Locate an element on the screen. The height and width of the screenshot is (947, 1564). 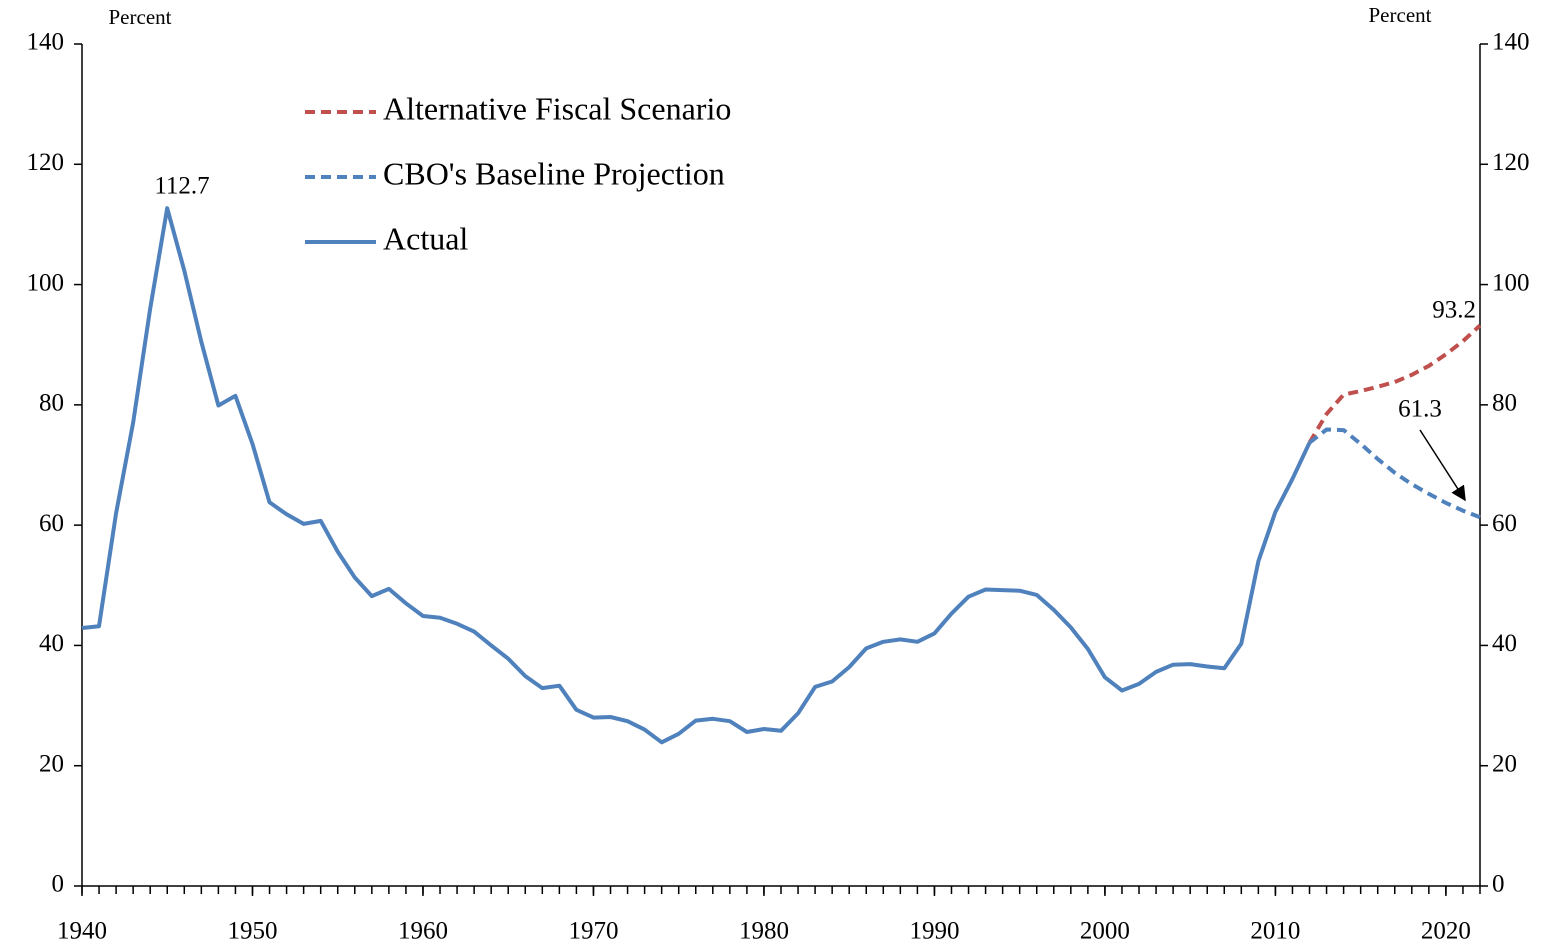
annotation: 112.7 is located at coordinates (181, 186).